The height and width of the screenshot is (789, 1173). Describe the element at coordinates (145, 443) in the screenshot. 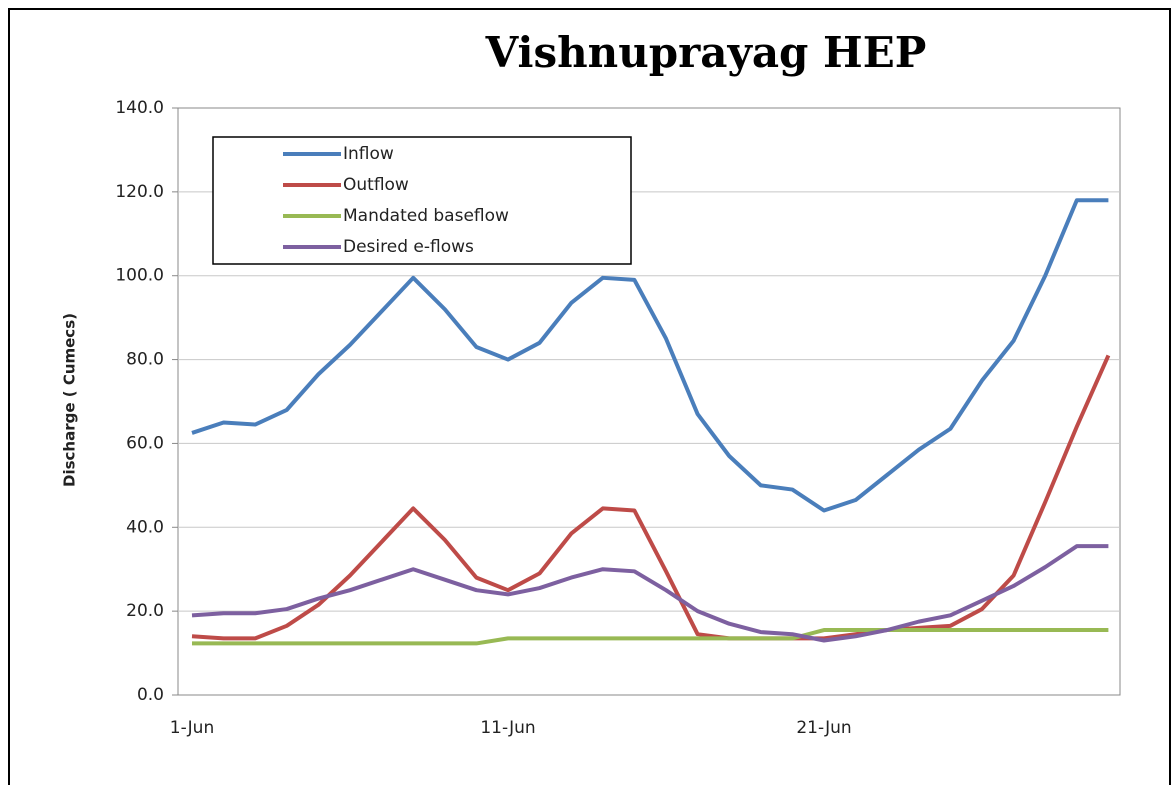

I see `y-tick-label: 60.0` at that location.